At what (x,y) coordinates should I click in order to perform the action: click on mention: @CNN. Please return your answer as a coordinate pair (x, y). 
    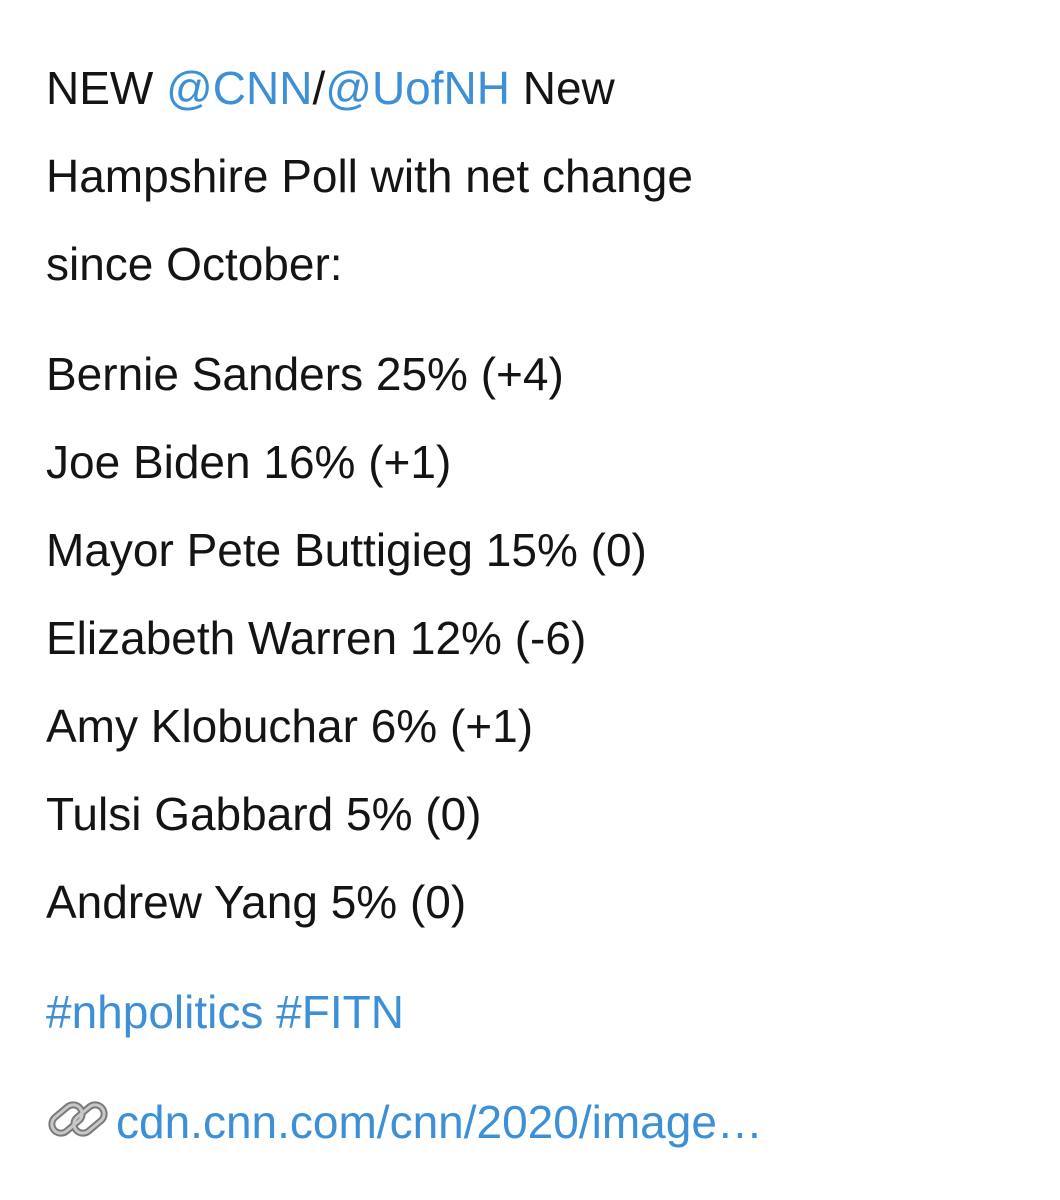
    Looking at the image, I should click on (239, 88).